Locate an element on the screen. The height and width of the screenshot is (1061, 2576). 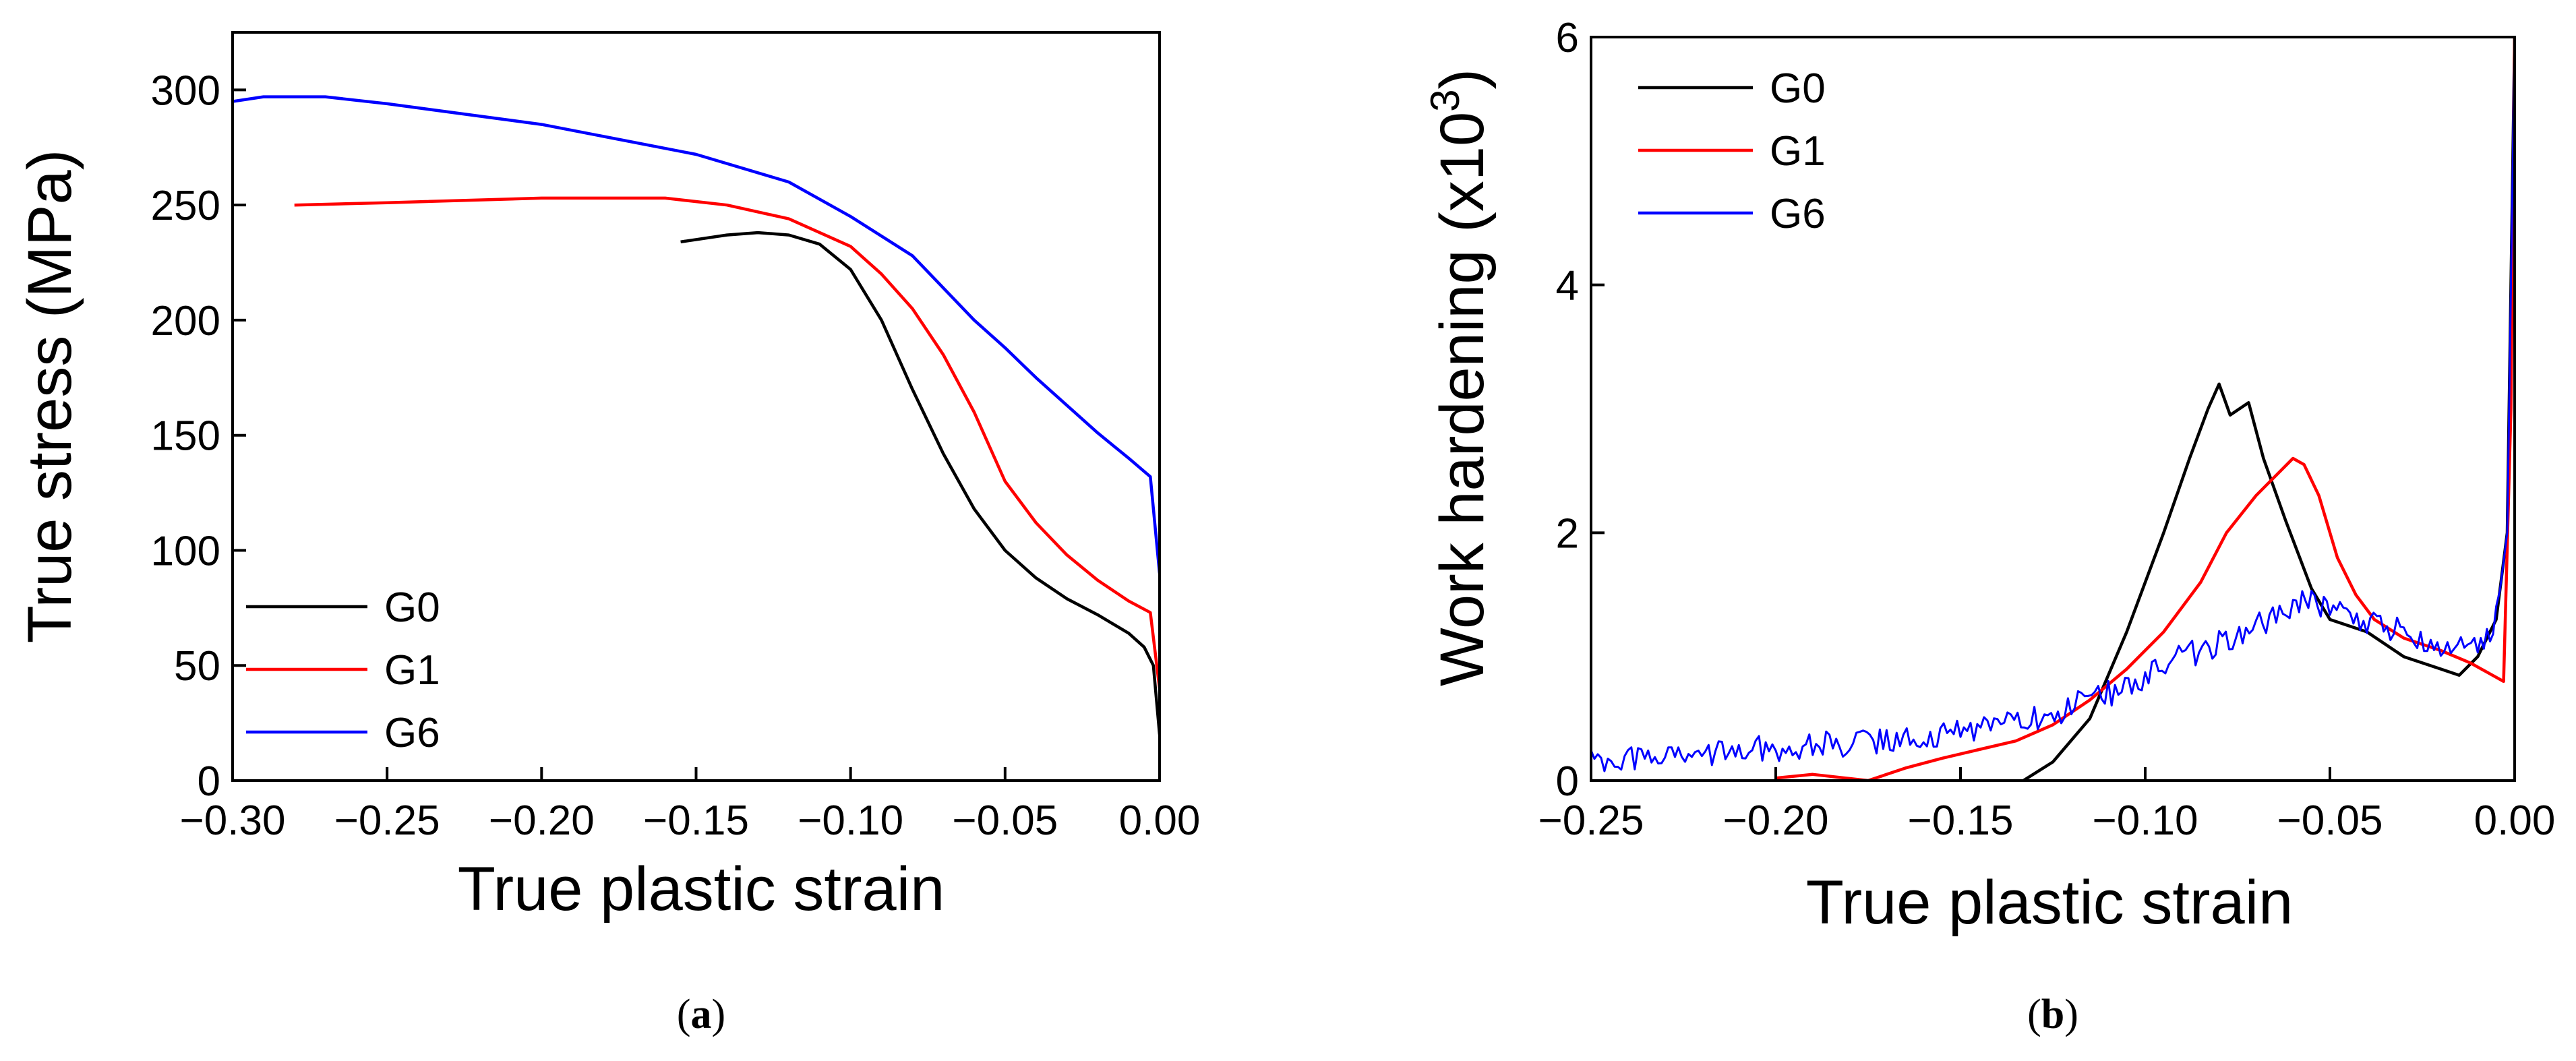
panel-a-x-tick-label: −0.30 is located at coordinates (233, 820).